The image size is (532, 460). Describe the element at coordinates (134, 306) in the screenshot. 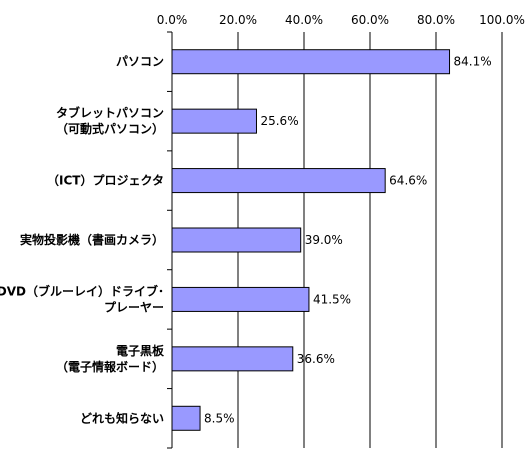

I see `category-label: プレーヤー` at that location.